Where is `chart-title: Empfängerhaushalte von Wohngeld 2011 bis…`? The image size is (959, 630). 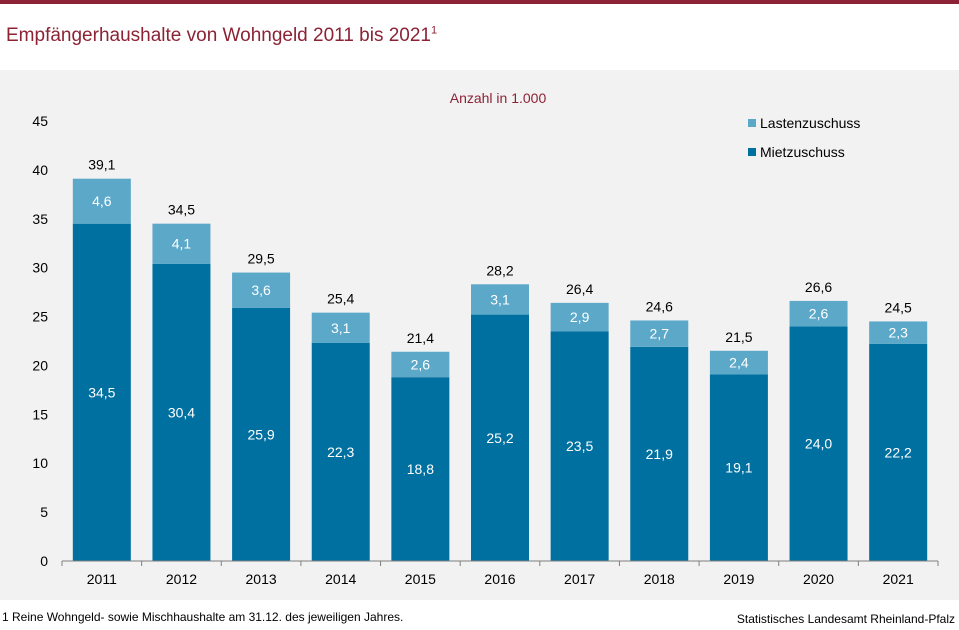
chart-title: Empfängerhaushalte von Wohngeld 2011 bis… is located at coordinates (222, 35).